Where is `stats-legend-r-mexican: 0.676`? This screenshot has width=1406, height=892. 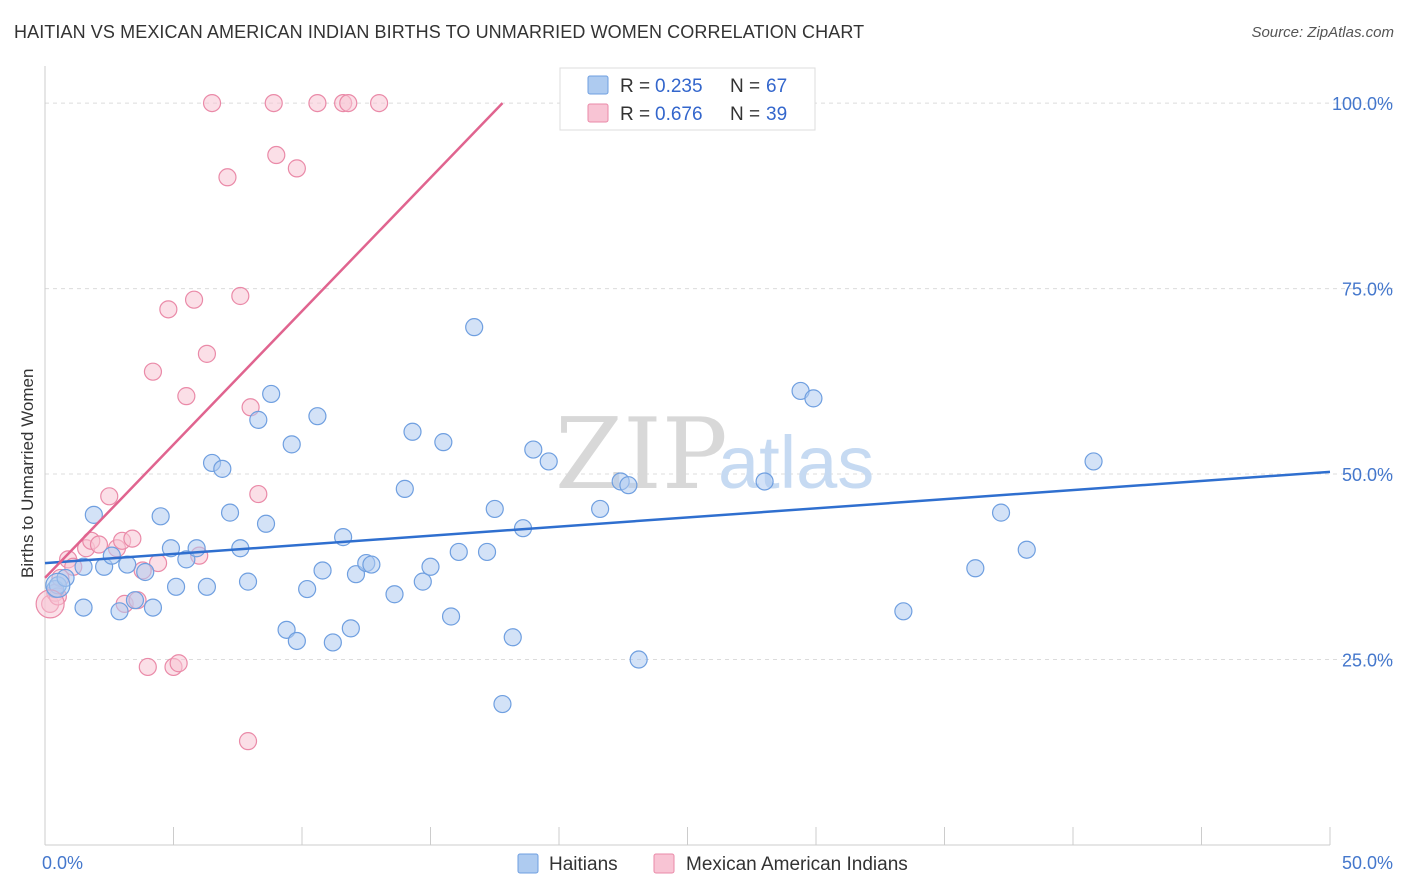 stats-legend-r-mexican: 0.676 is located at coordinates (679, 114).